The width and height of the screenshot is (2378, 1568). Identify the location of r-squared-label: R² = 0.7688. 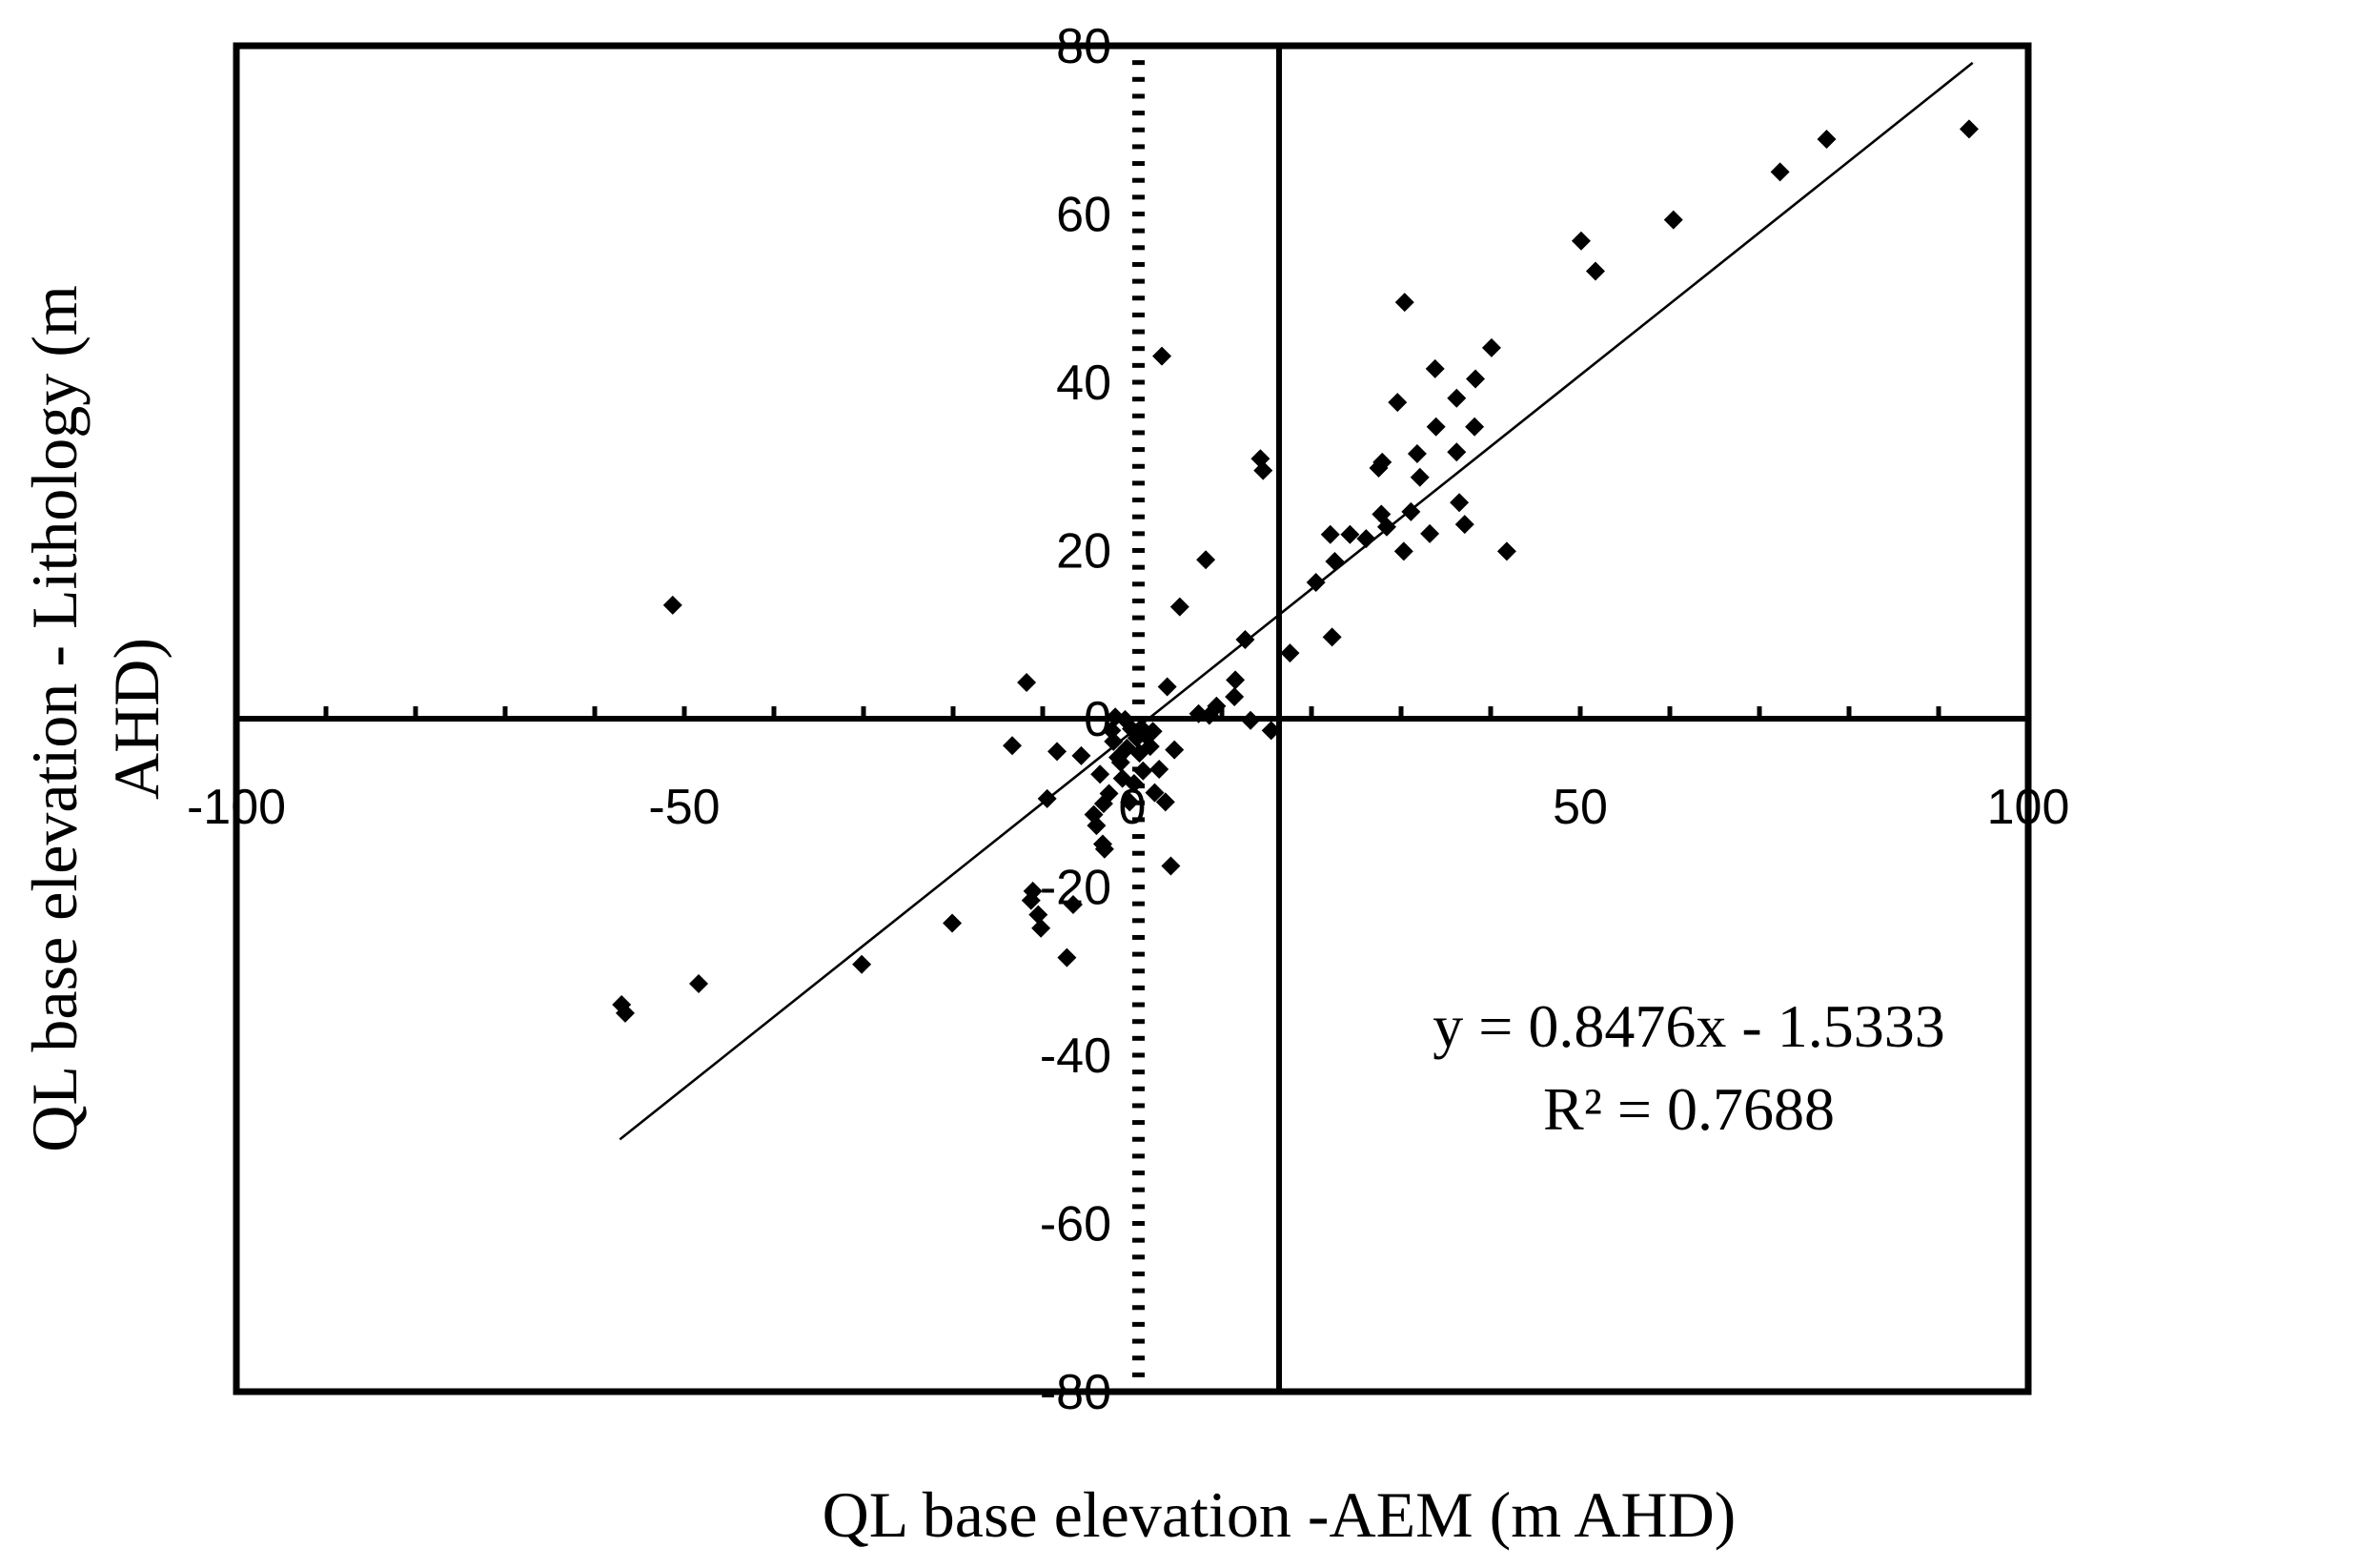
(1689, 1109).